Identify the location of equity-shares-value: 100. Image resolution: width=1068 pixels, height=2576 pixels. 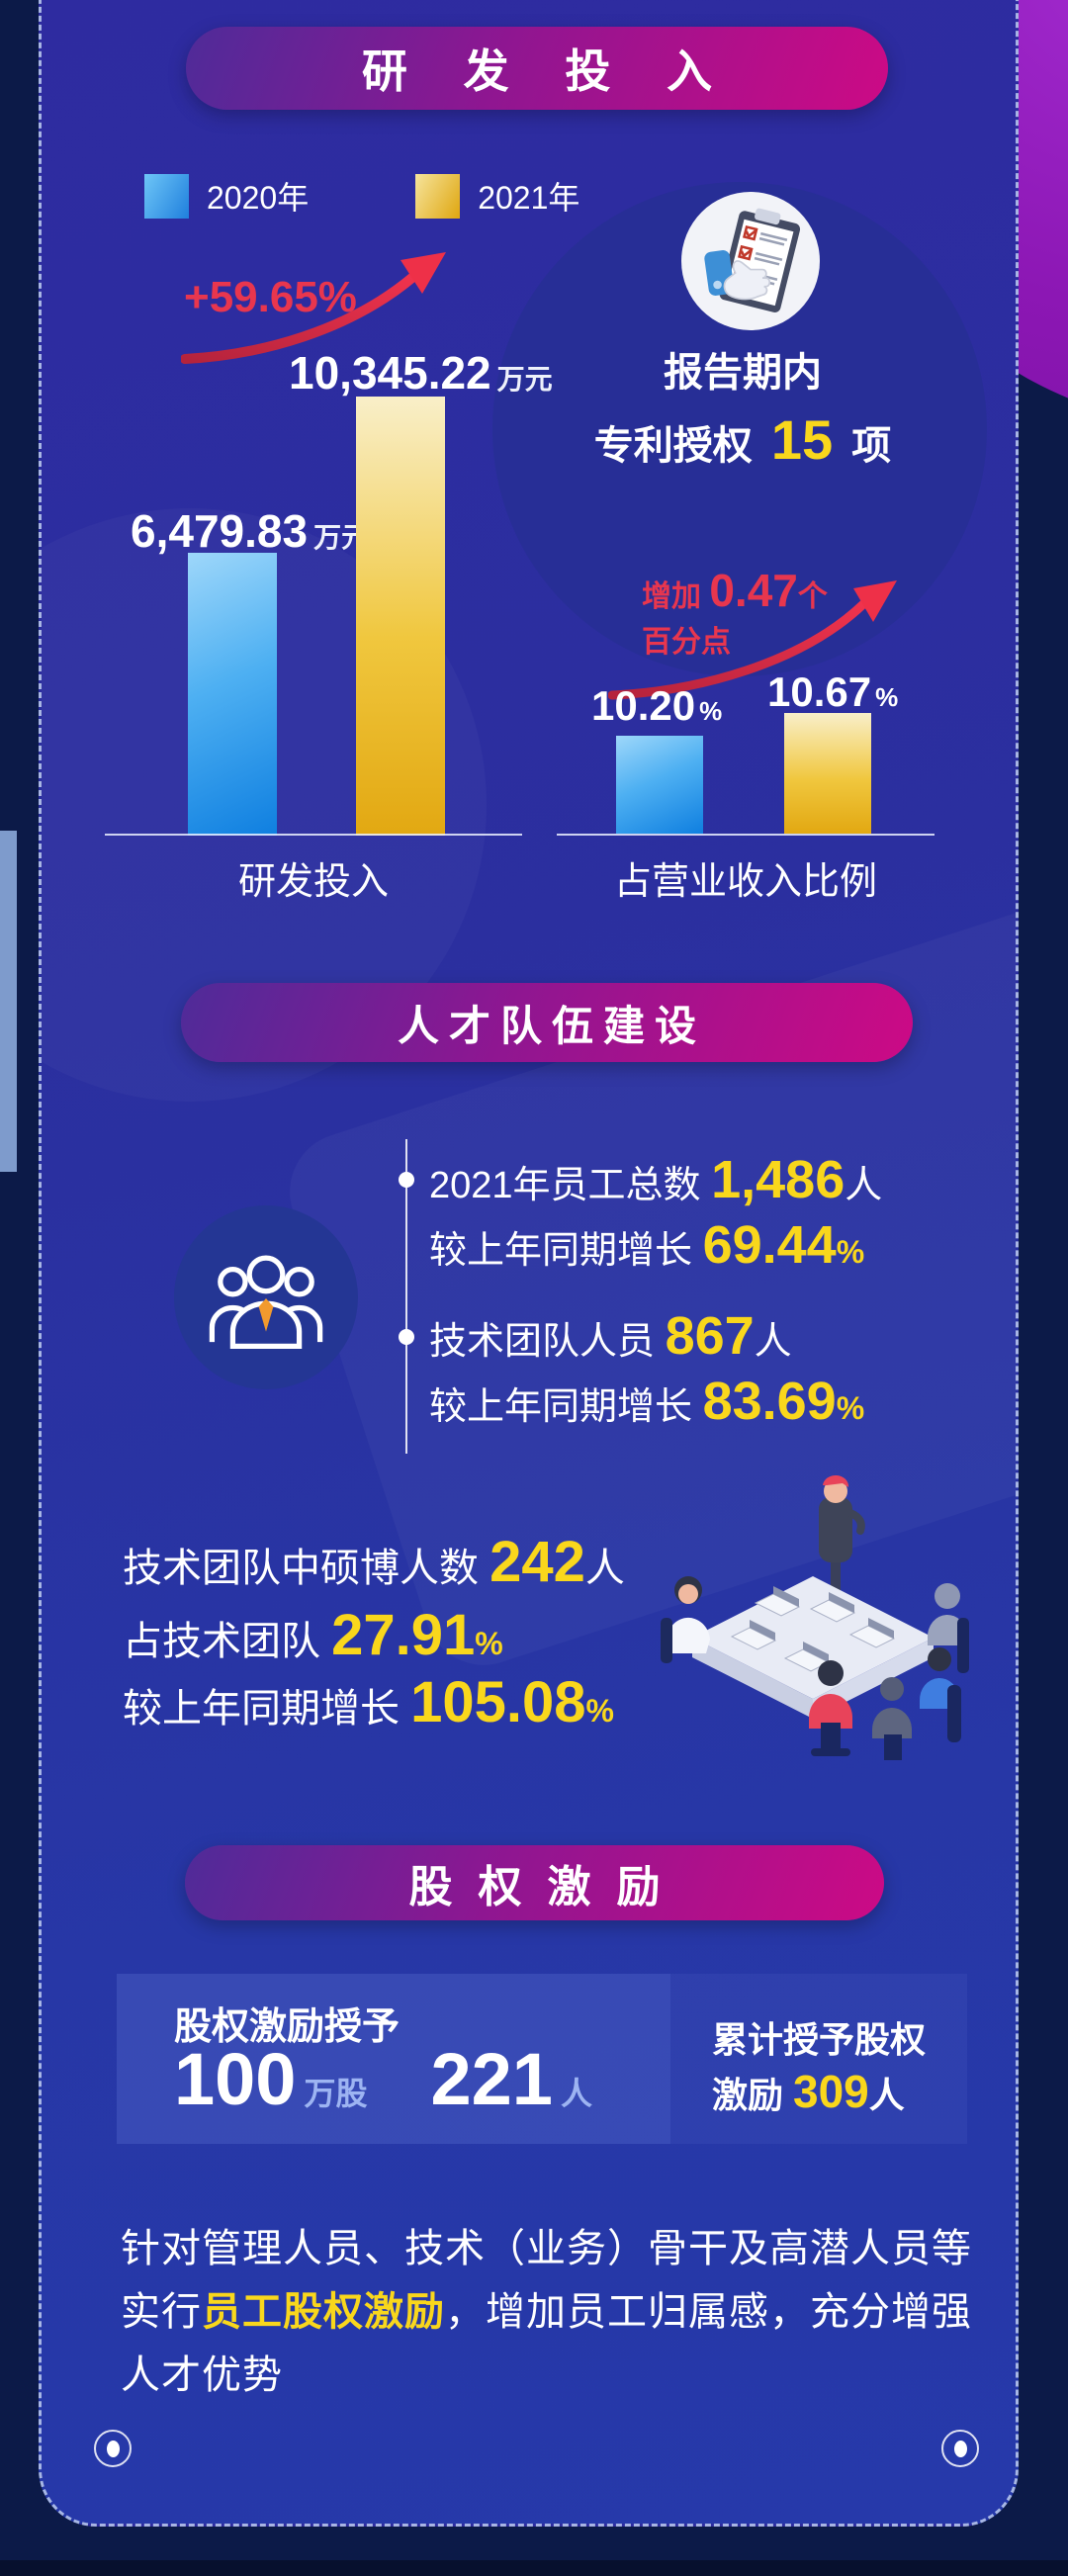
(236, 2079).